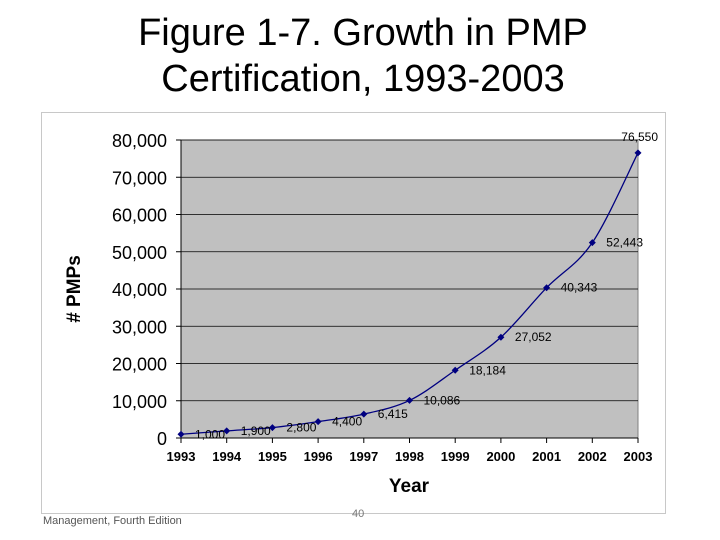  Describe the element at coordinates (364, 414) in the screenshot. I see `data-point-1997` at that location.